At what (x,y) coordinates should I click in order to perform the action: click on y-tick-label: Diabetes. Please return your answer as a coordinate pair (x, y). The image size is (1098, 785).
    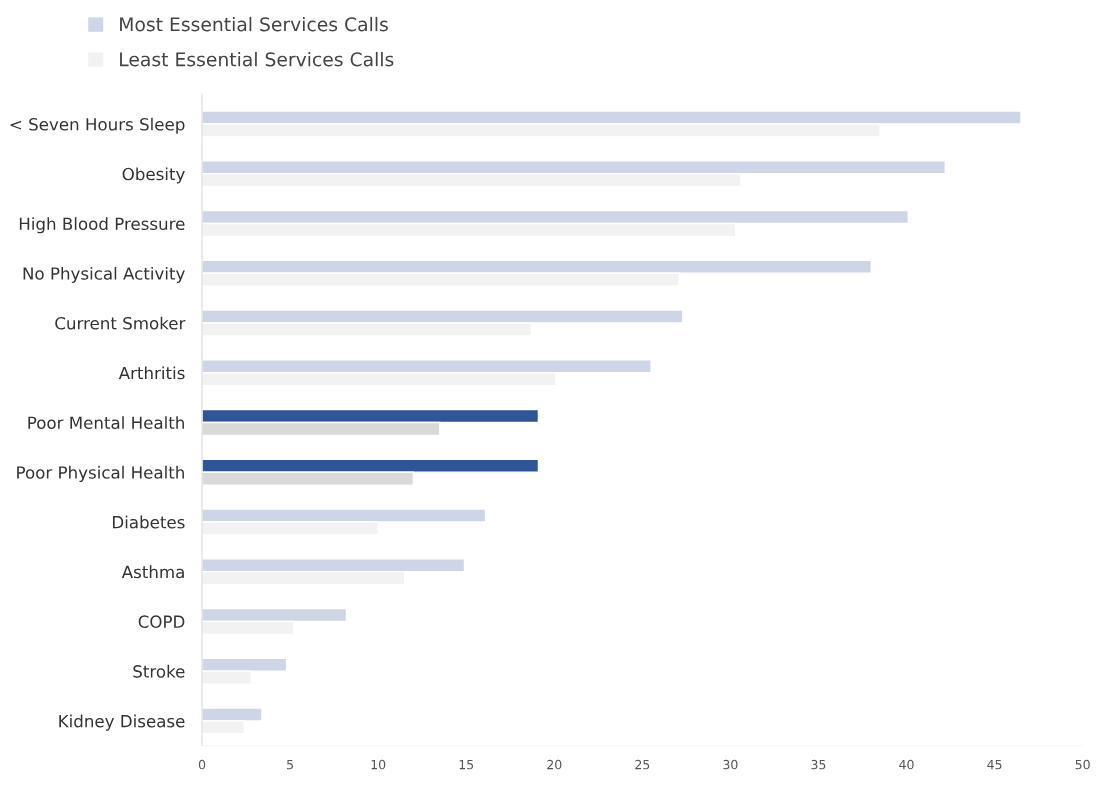
    Looking at the image, I should click on (149, 522).